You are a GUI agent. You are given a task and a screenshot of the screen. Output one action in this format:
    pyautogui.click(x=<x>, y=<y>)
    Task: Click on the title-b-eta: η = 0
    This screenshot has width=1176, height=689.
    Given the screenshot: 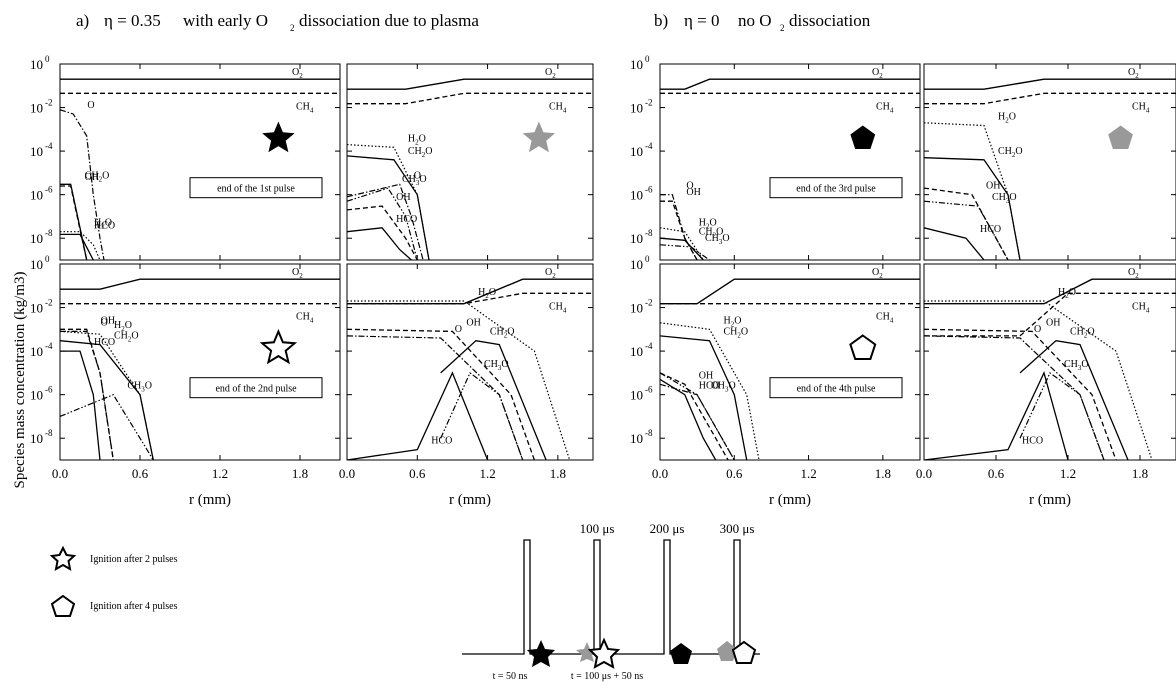 What is the action you would take?
    pyautogui.click(x=701, y=20)
    